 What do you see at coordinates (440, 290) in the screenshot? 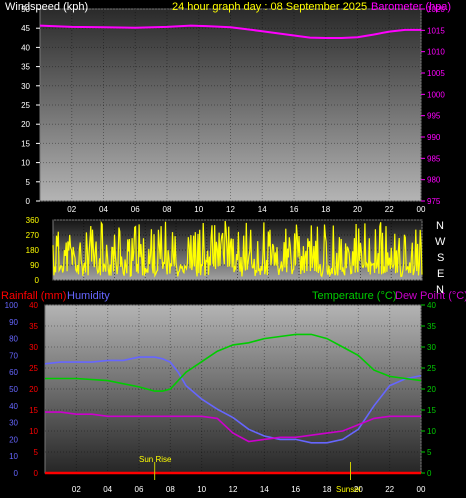
I see `compass-n-bottom: N` at bounding box center [440, 290].